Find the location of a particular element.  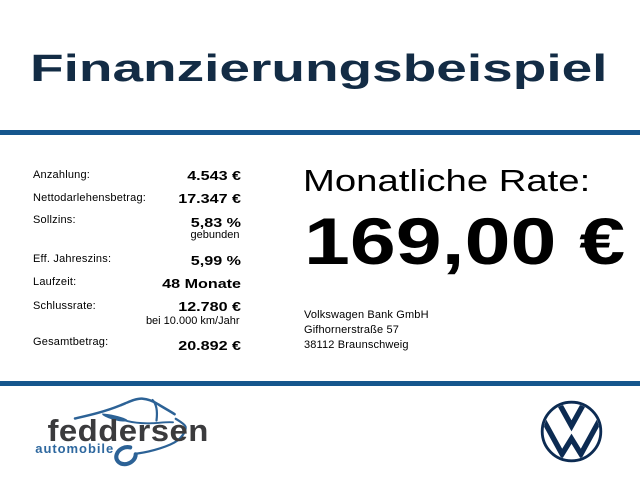

svg-text: feddersen is located at coordinates (128, 430).